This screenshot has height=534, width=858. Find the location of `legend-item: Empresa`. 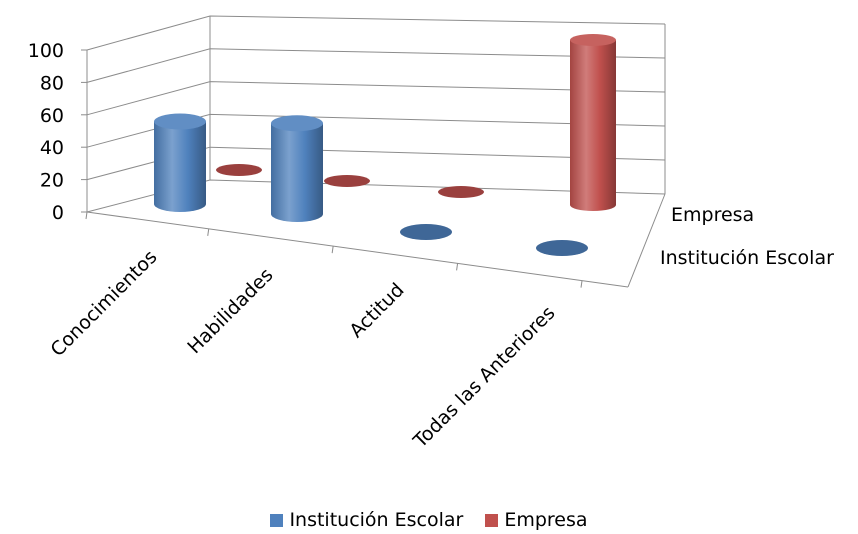

legend-item: Empresa is located at coordinates (536, 520).